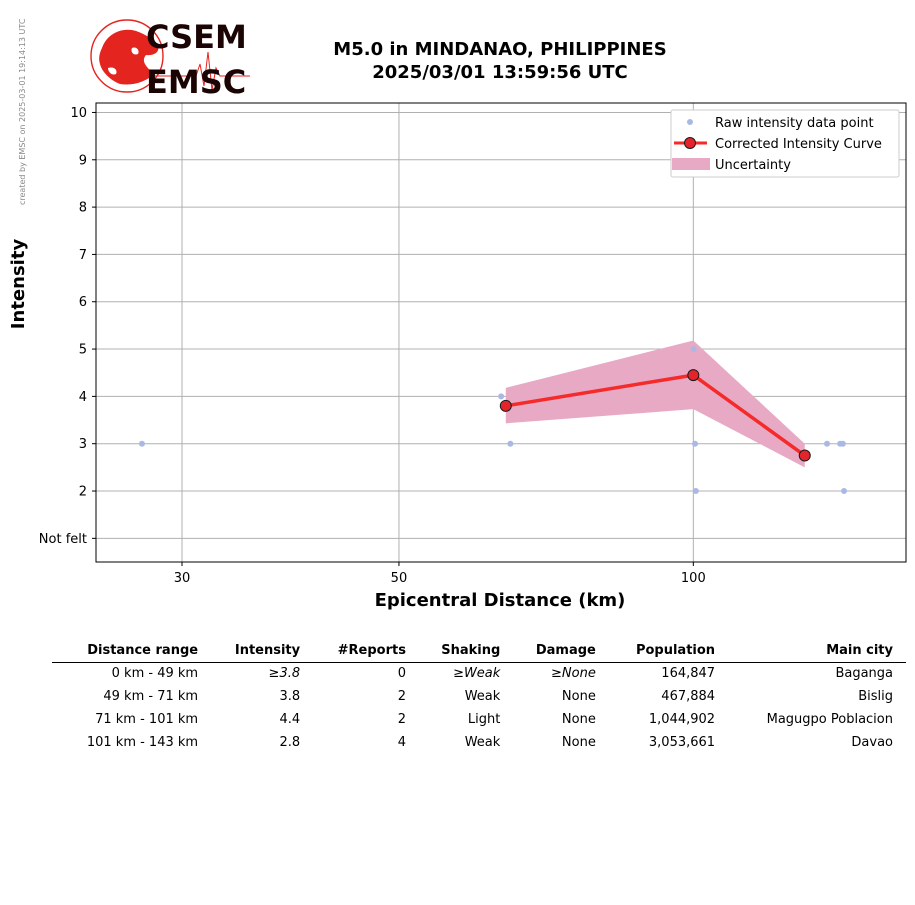 This screenshot has height=905, width=915. Describe the element at coordinates (83, 492) in the screenshot. I see `y-tick-label: 2` at that location.